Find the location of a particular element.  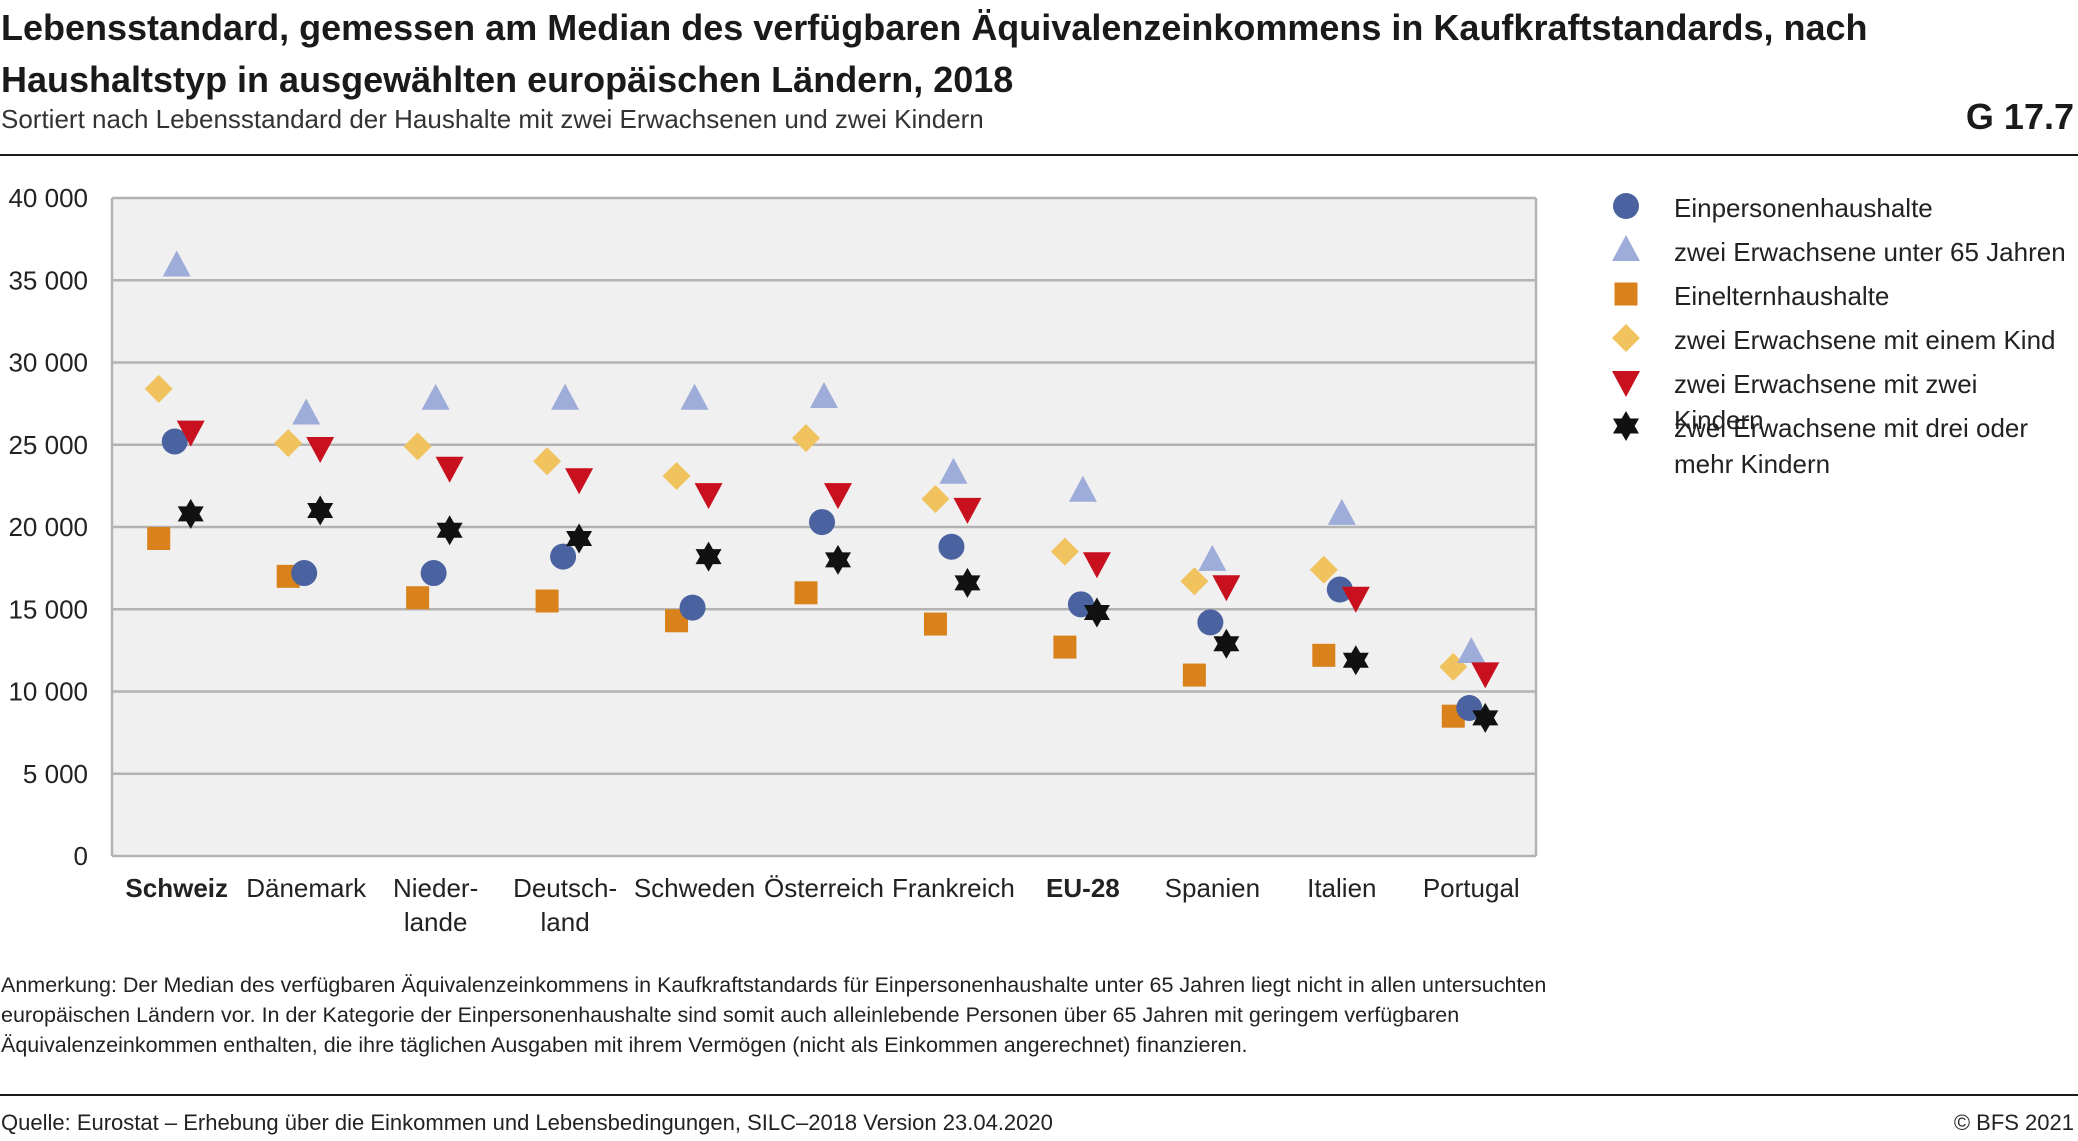

legend-label: zwei Erwachsene unter 65 Jahren is located at coordinates (1870, 252).